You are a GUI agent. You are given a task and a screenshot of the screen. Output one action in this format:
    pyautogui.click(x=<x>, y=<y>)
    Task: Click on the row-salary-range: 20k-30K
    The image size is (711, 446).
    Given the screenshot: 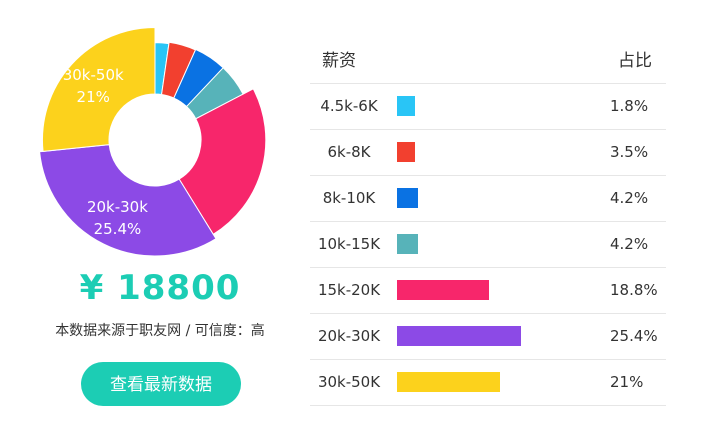 What is the action you would take?
    pyautogui.click(x=349, y=336)
    